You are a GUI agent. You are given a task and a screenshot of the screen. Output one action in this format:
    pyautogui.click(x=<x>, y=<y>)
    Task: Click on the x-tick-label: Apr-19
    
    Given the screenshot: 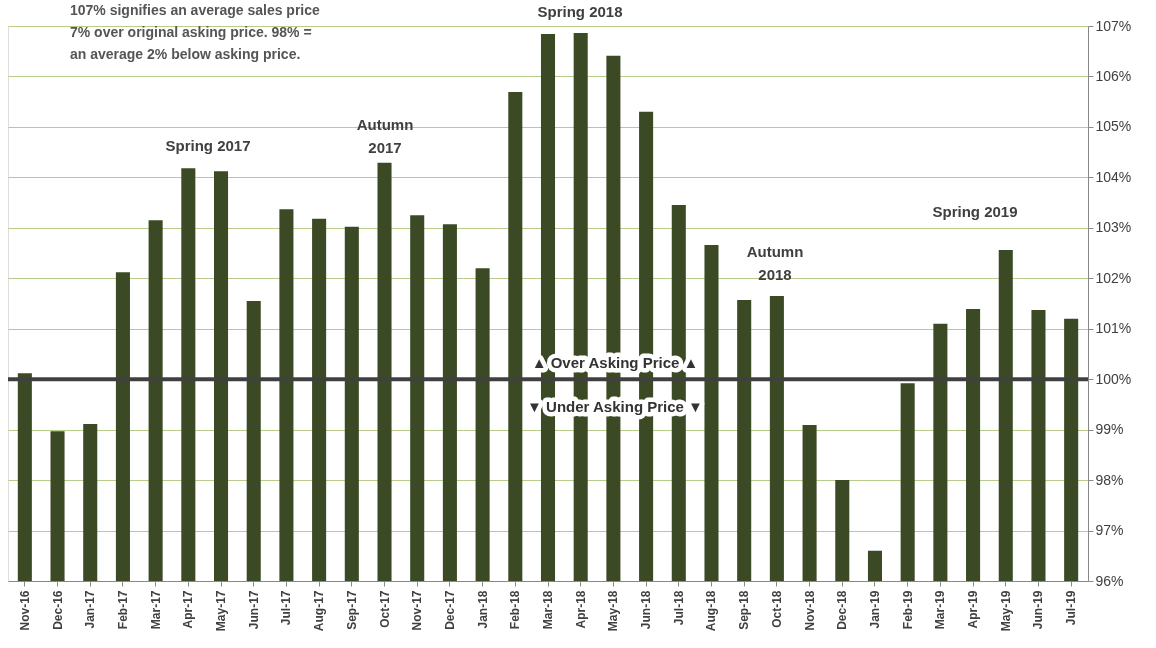 What is the action you would take?
    pyautogui.click(x=973, y=609)
    